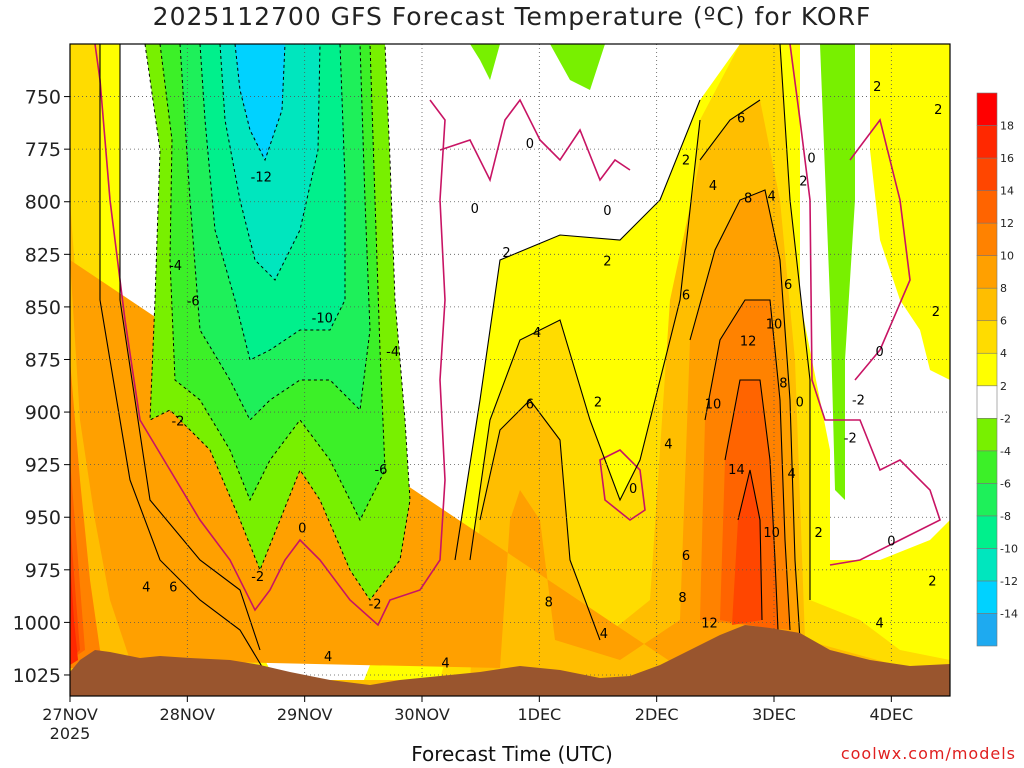 The height and width of the screenshot is (768, 1024). What do you see at coordinates (1007, 223) in the screenshot?
I see `color-scale-label: 12` at bounding box center [1007, 223].